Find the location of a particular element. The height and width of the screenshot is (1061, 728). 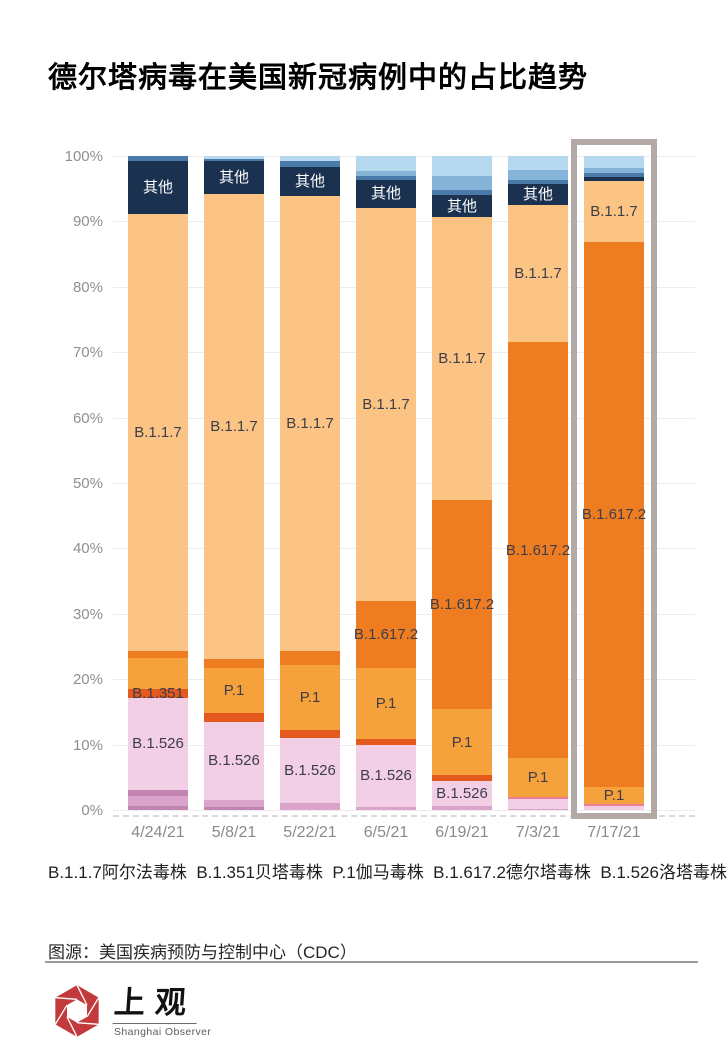

bar-4/24/21: B.1.526 B.1.351 B.1.1.7 其他 is located at coordinates (158, 483).